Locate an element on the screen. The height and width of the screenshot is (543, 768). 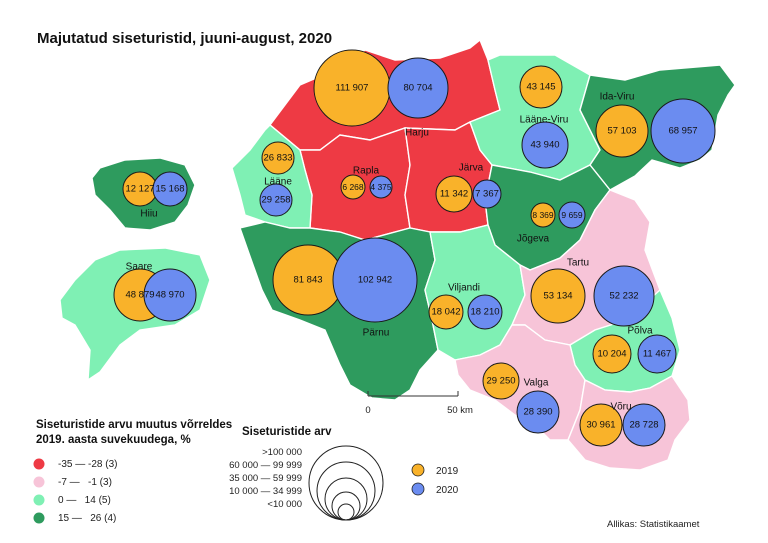
value-2020-hiiu: 15 168 is located at coordinates (169, 189).